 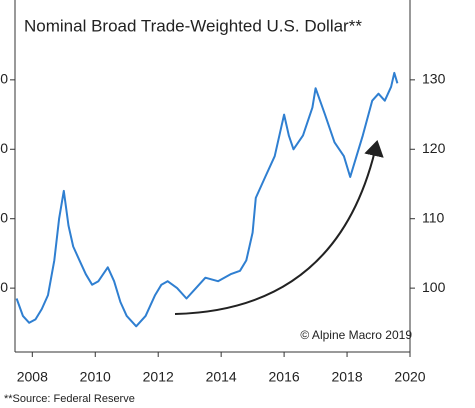 What do you see at coordinates (433, 217) in the screenshot?
I see `y-tick-label: 110` at bounding box center [433, 217].